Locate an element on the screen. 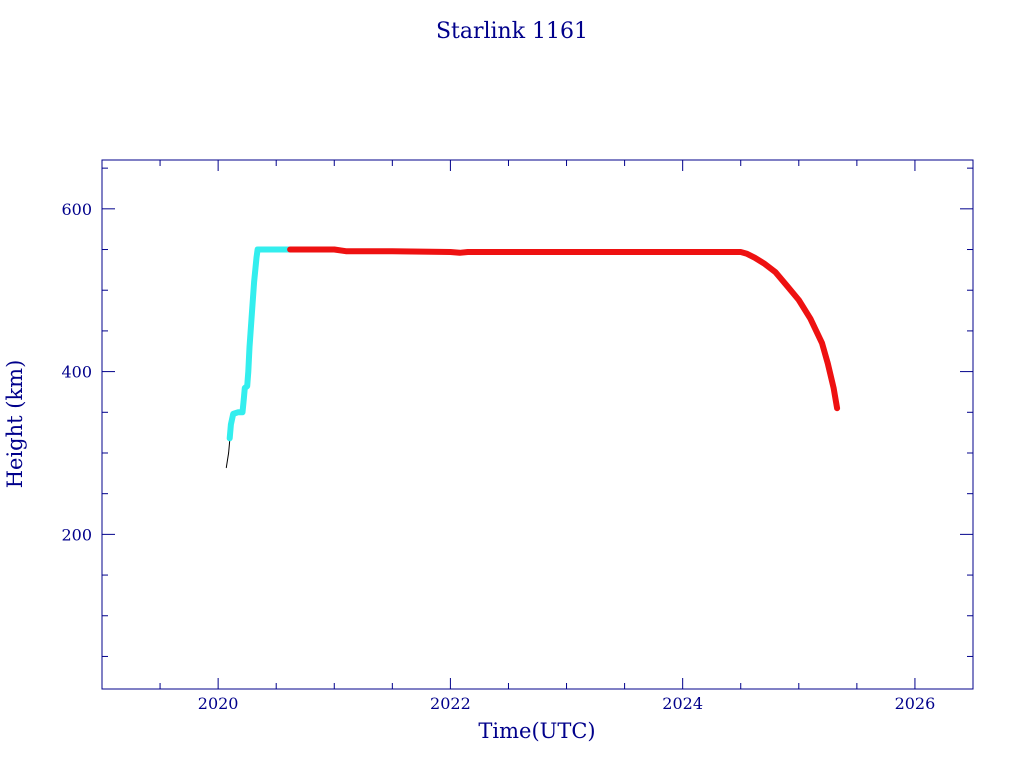  x-tick-label: 2026 is located at coordinates (915, 703).